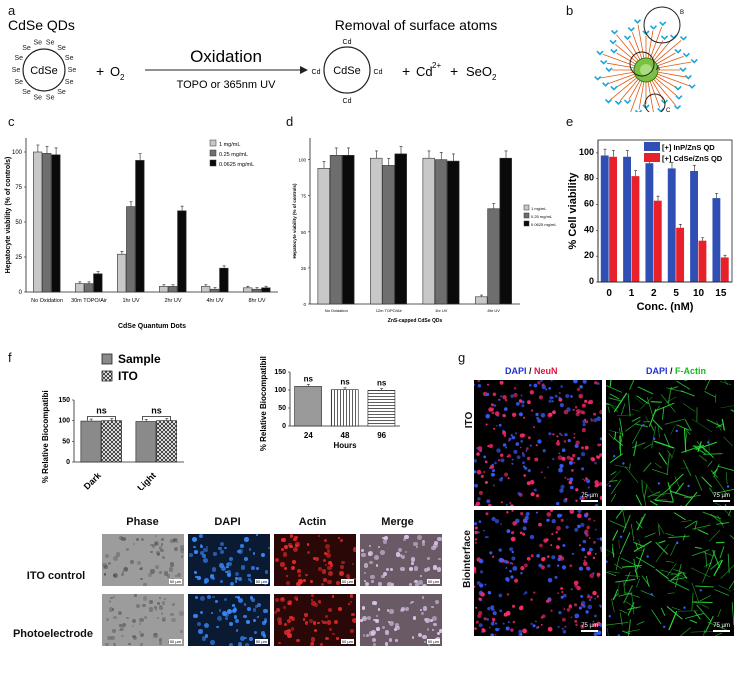 The image size is (740, 673). I want to click on x-tick-label: 1, so click(632, 293).